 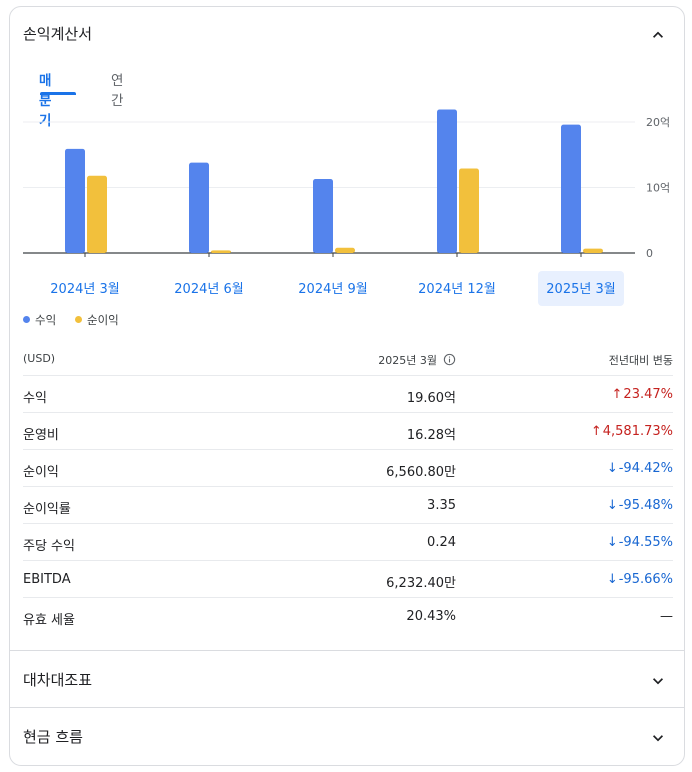 I want to click on legend-revenue: 수익, so click(x=39, y=320).